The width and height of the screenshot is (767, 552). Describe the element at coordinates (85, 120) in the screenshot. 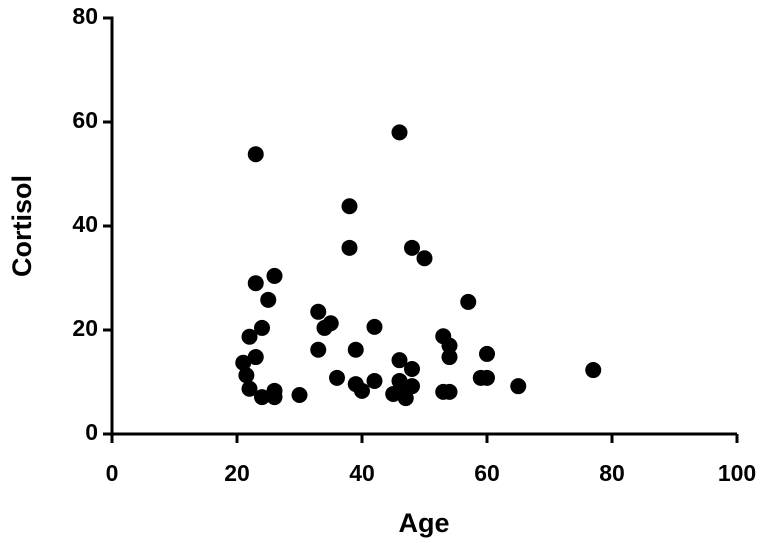

I see `y-tick-label: 60` at that location.